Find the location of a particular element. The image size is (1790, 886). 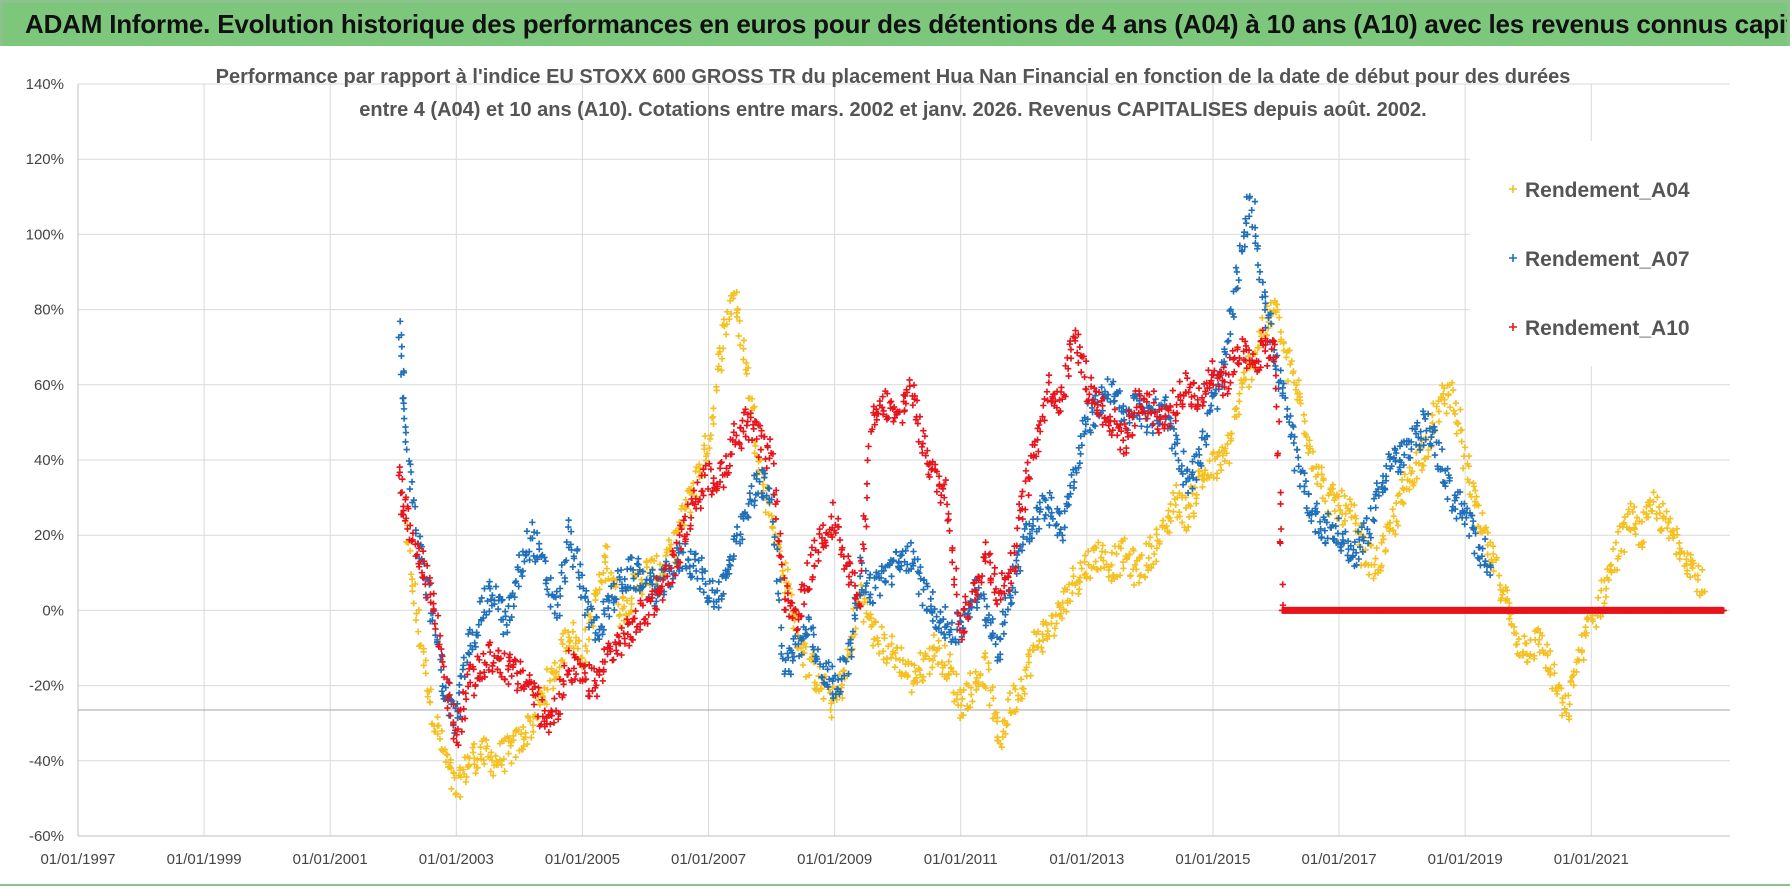

y-axis: 140%120%100%80%60%40%20%0%-20%-40%-60% is located at coordinates (45, 460).